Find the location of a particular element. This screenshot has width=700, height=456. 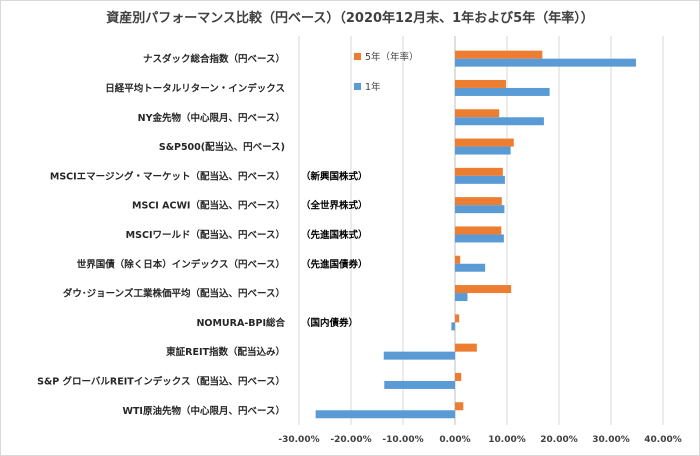

x-tick-label: -20.00% is located at coordinates (350, 440).